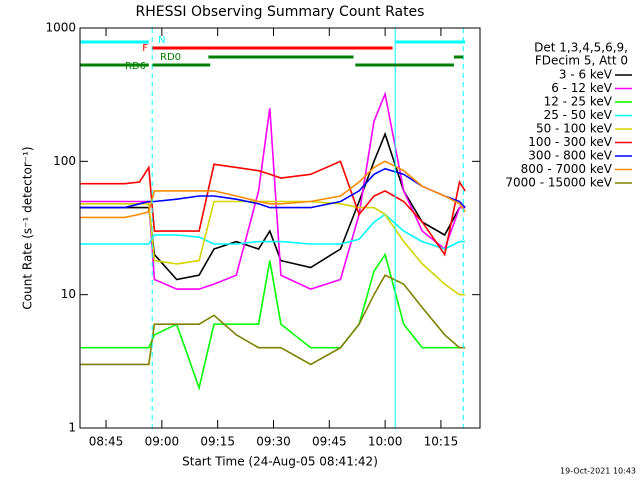  Describe the element at coordinates (170, 57) in the screenshot. I see `flag-label: RD0` at that location.